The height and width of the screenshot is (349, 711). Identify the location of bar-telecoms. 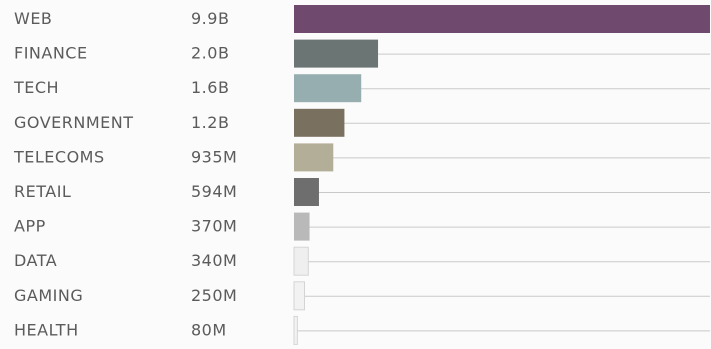
(314, 157).